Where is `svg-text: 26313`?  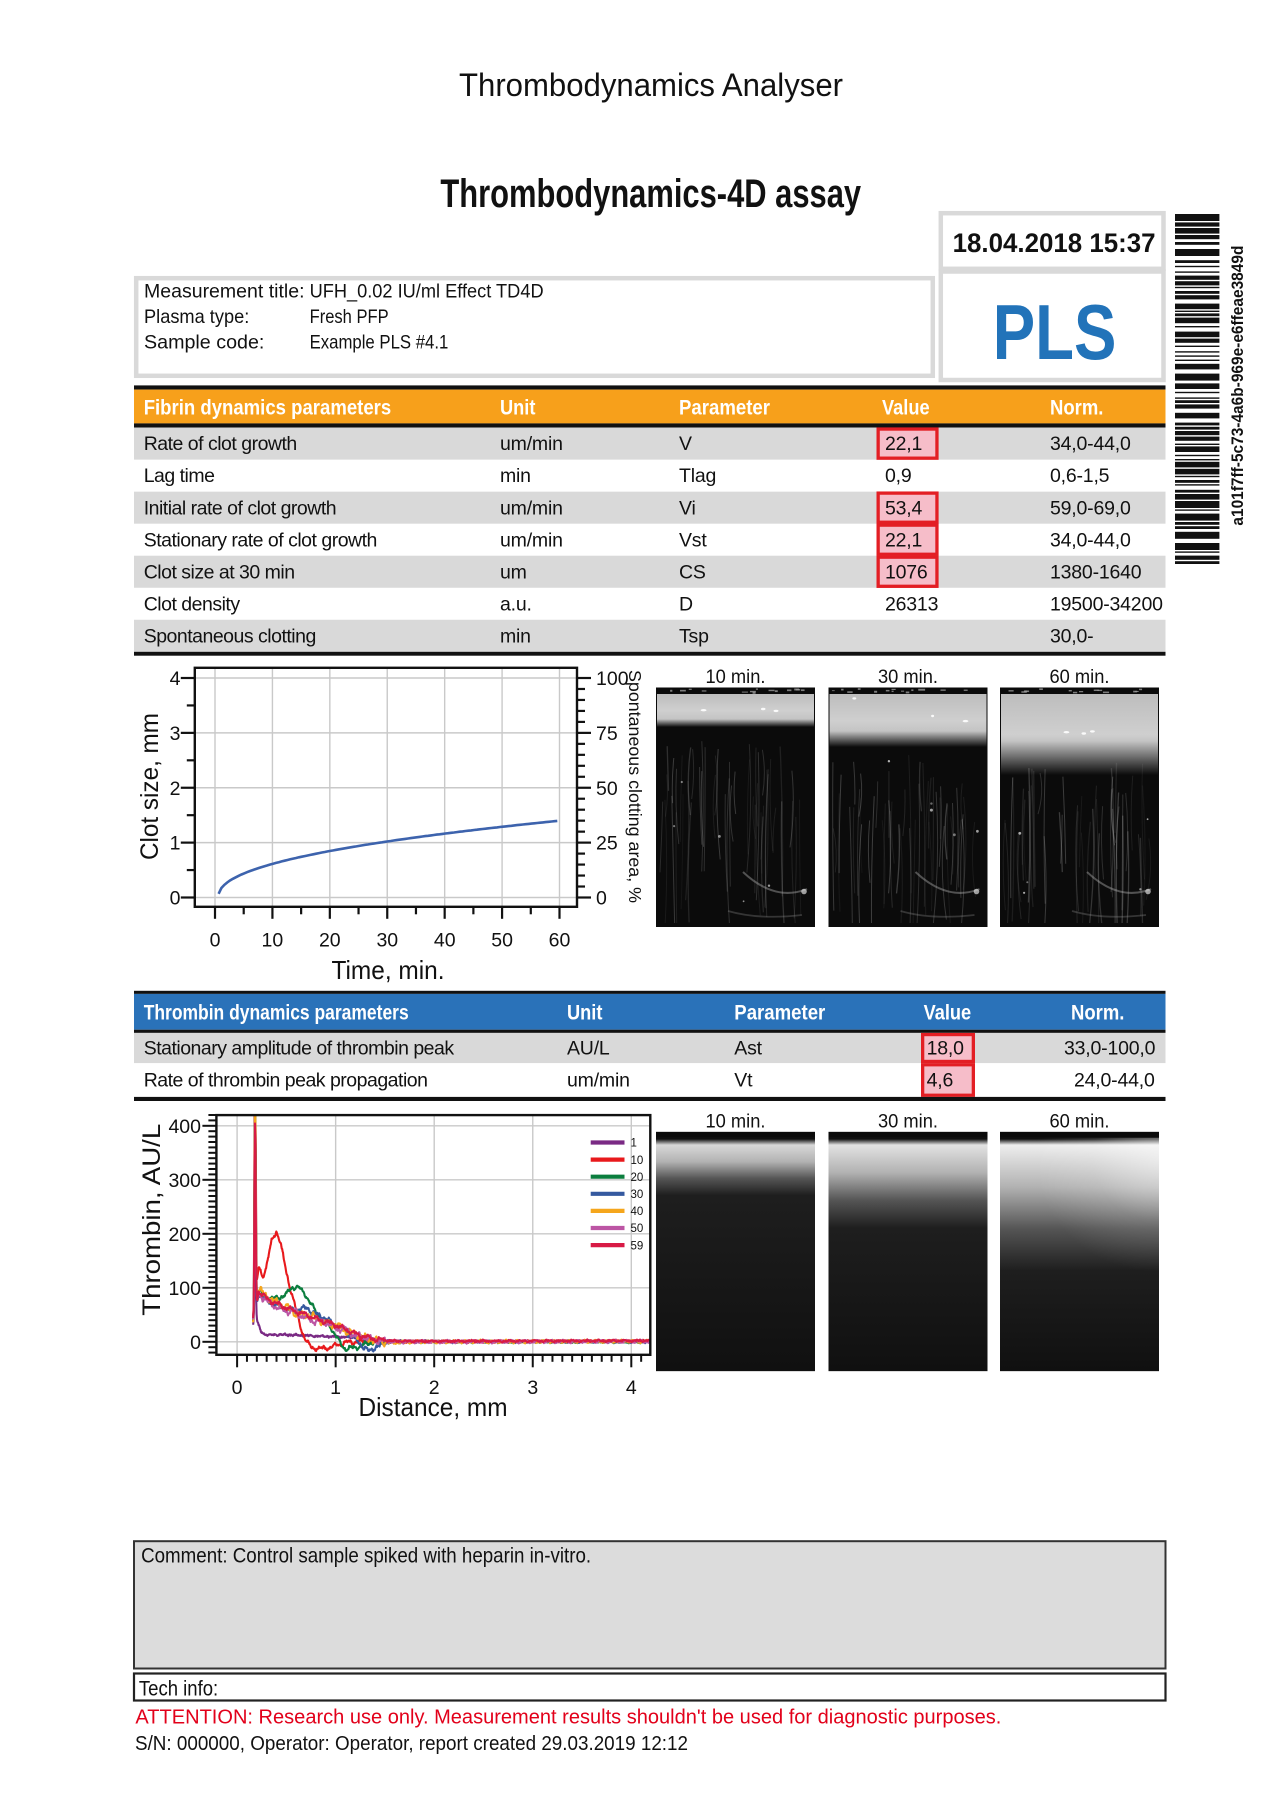 svg-text: 26313 is located at coordinates (911, 604).